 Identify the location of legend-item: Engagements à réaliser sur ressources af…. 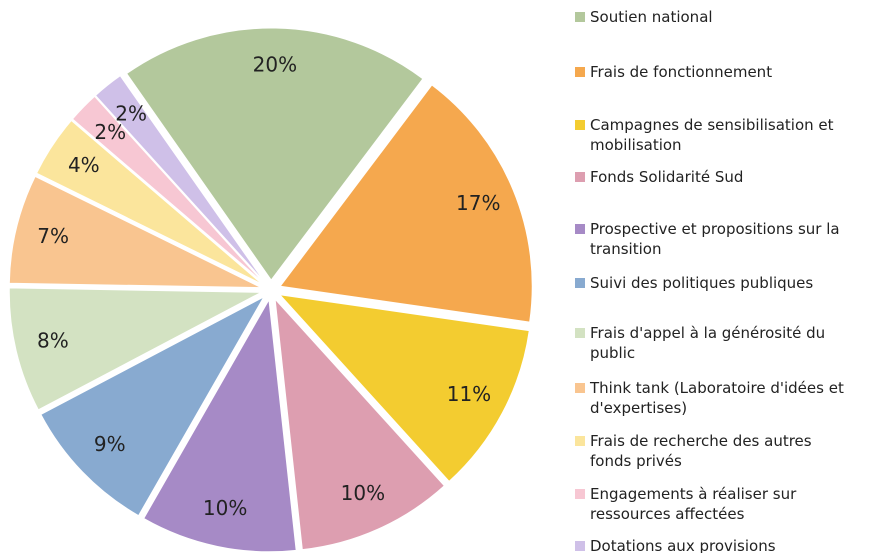
(712, 504).